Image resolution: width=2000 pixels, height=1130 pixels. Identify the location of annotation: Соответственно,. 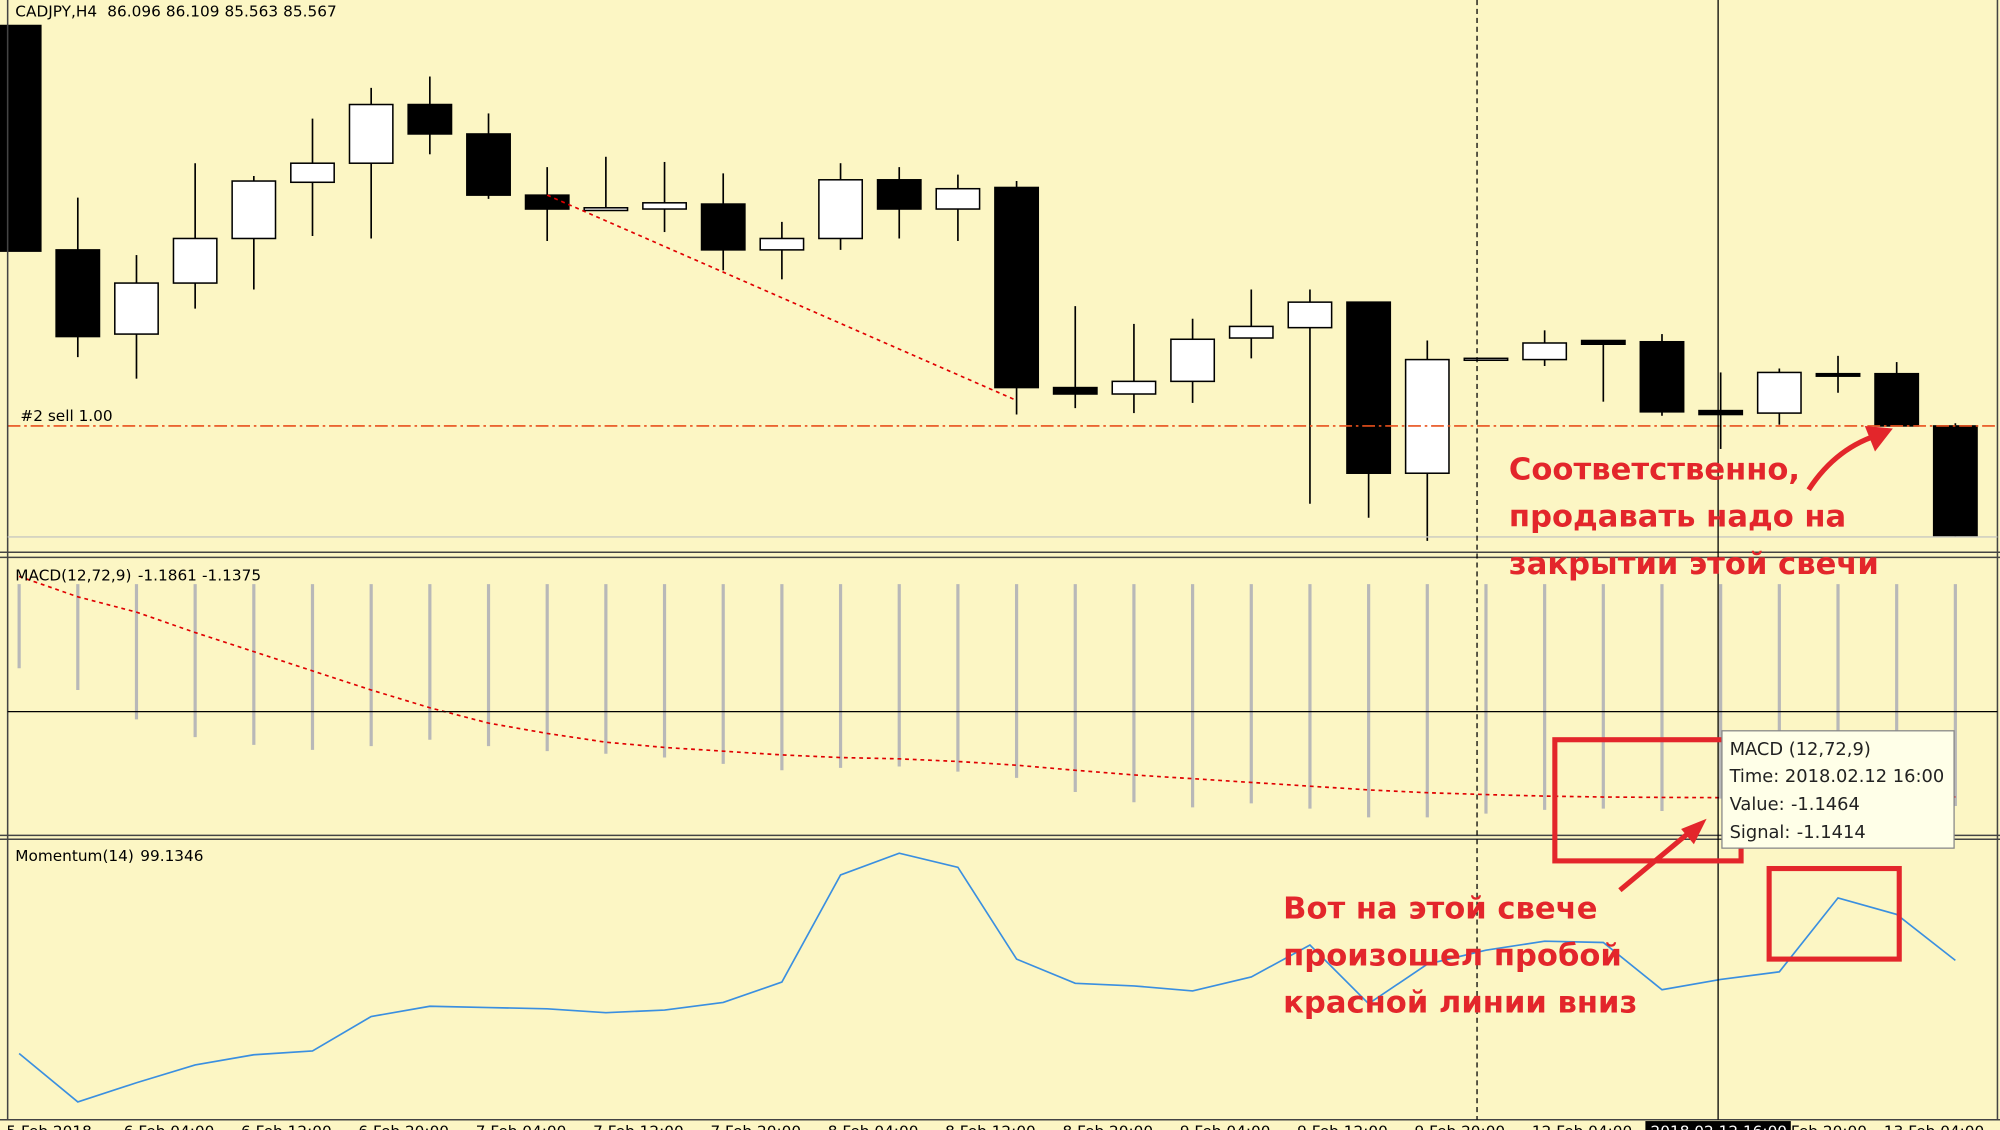
(1654, 470).